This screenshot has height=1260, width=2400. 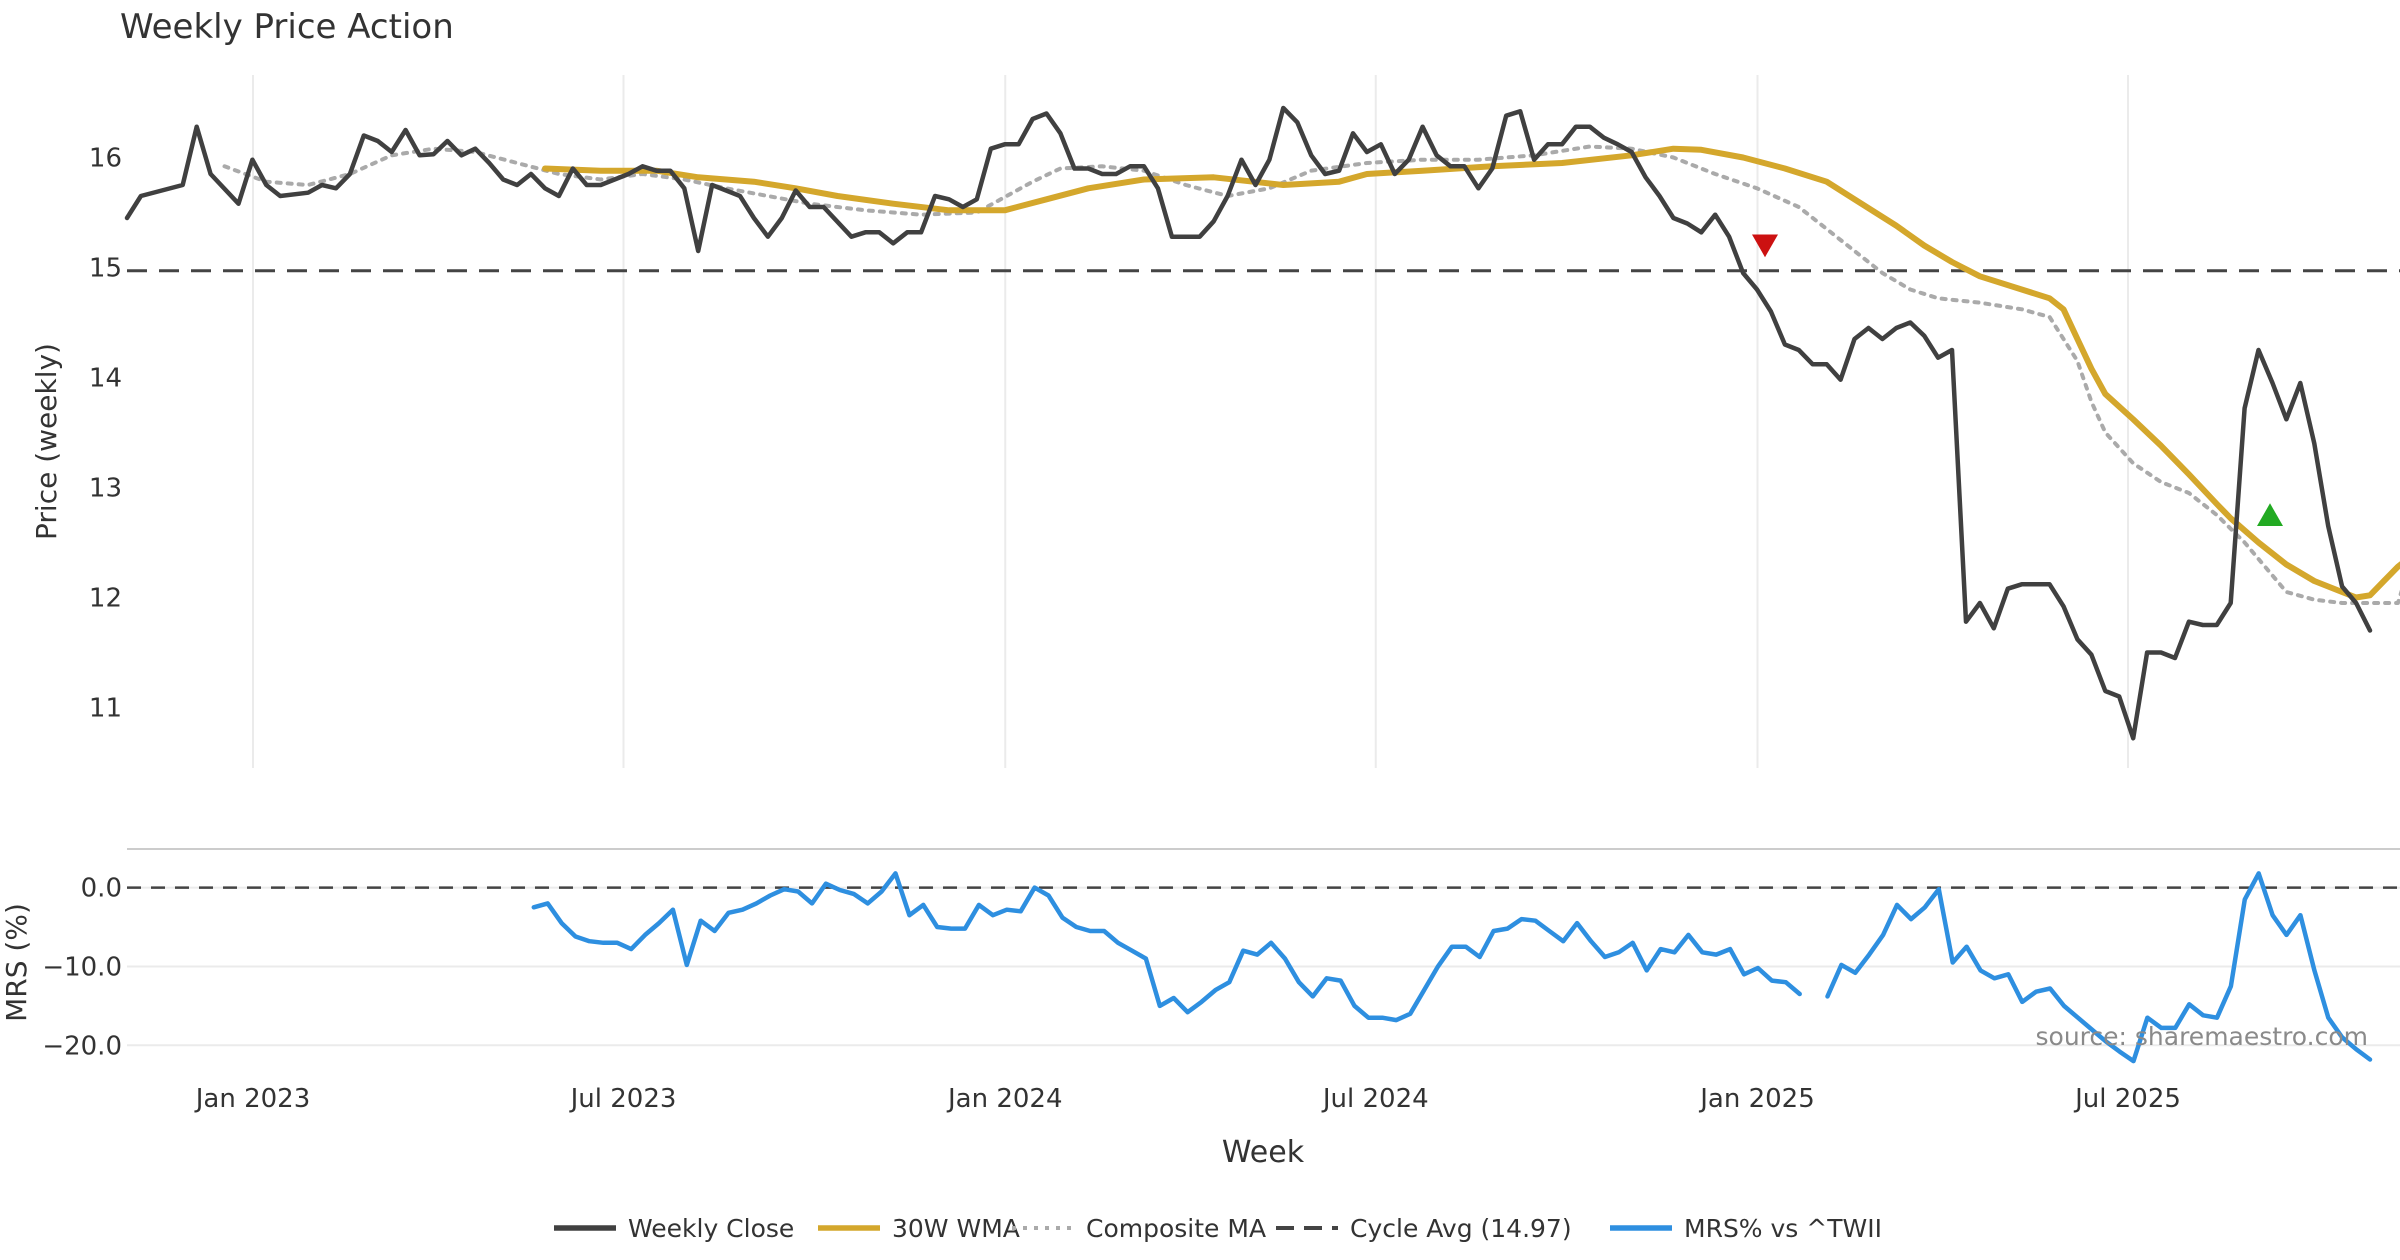 I want to click on legend-label: Cycle Avg (14.97), so click(x=1461, y=1228).